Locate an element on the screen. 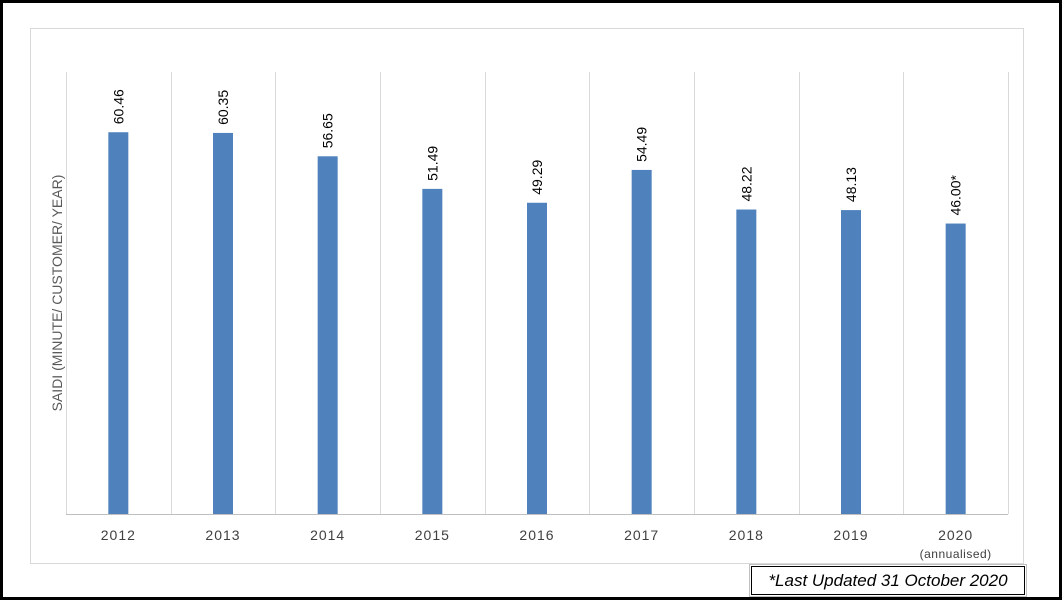 The image size is (1062, 600). data-label: 60.35 is located at coordinates (223, 107).